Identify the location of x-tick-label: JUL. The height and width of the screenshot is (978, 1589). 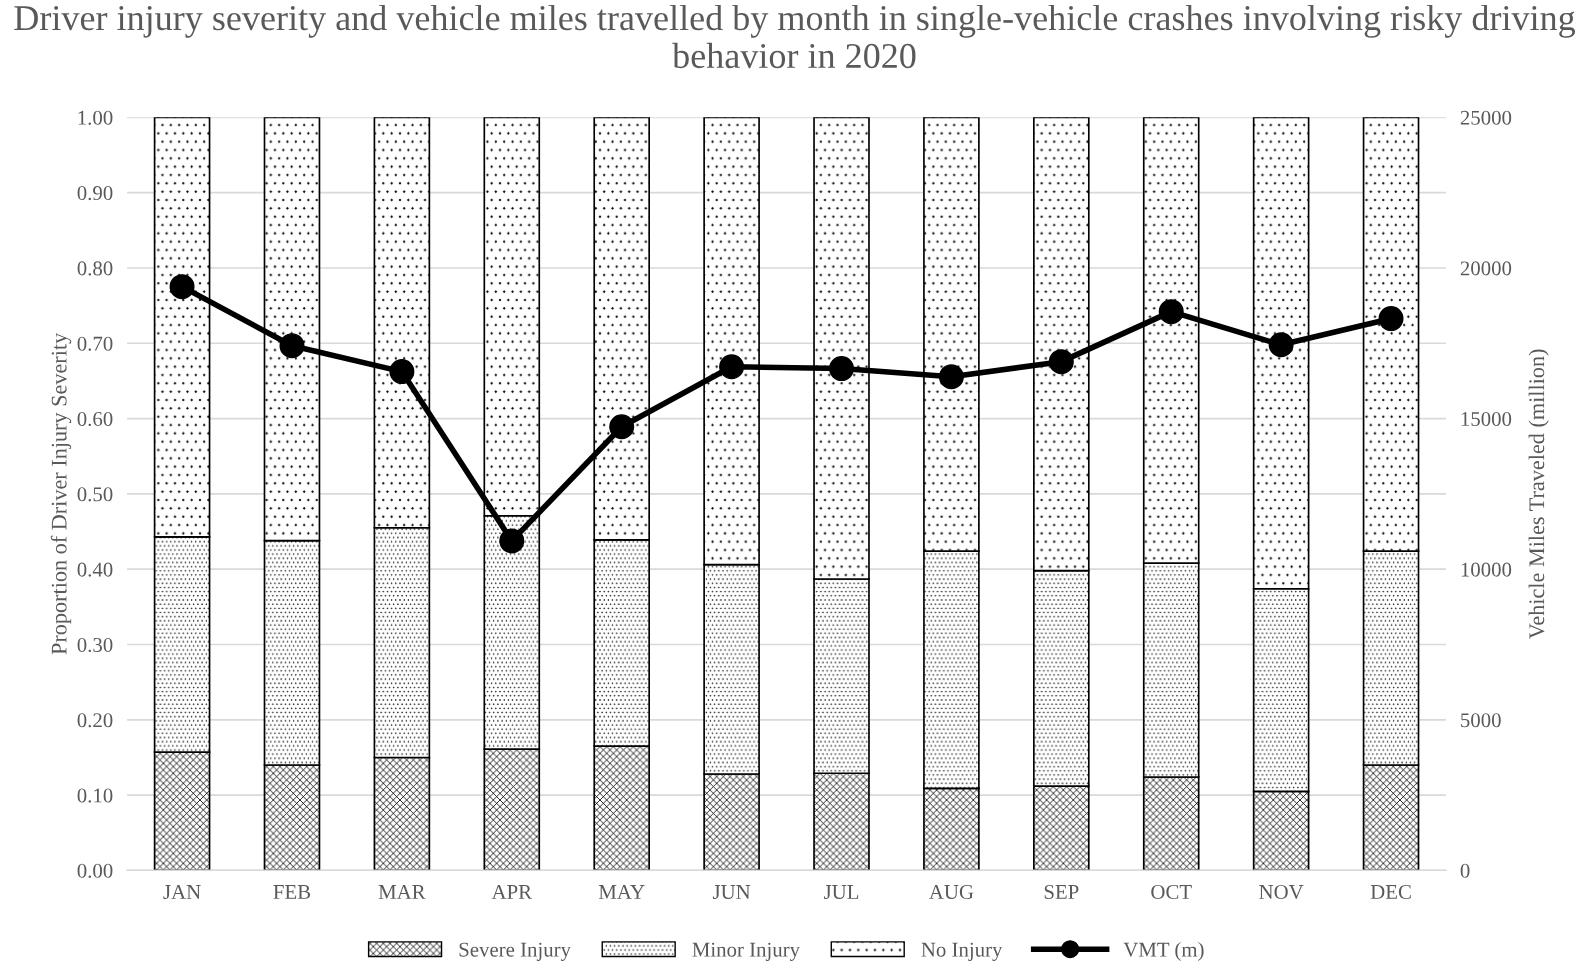
(841, 892).